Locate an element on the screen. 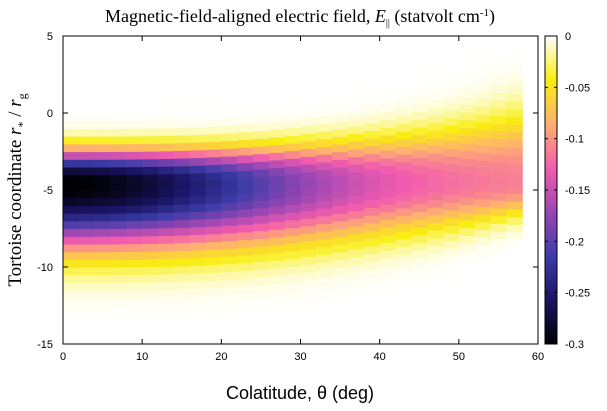 This screenshot has height=411, width=607. y-tick-label: -15 is located at coordinates (45, 345).